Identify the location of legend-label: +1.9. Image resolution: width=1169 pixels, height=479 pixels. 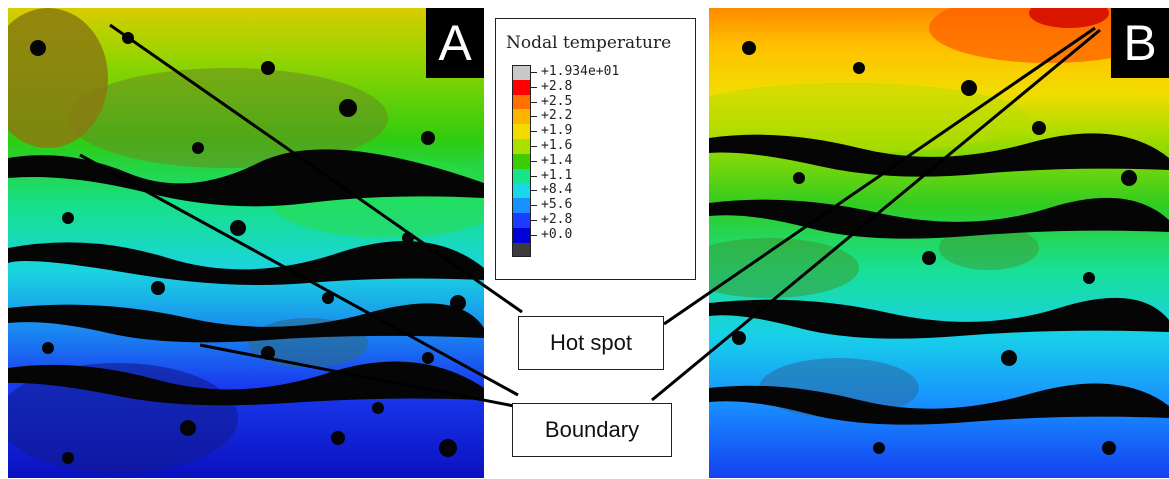
(557, 131).